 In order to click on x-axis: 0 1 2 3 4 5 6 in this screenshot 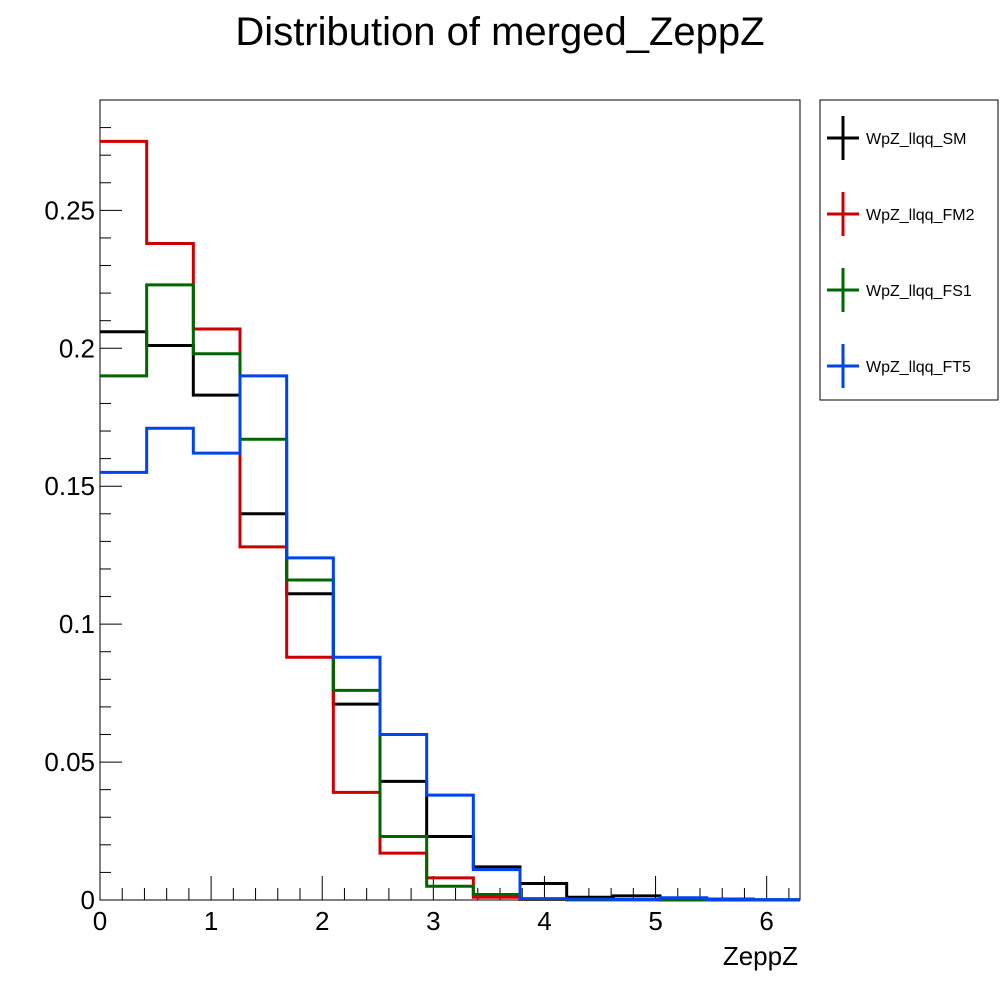, I will do `click(433, 906)`.